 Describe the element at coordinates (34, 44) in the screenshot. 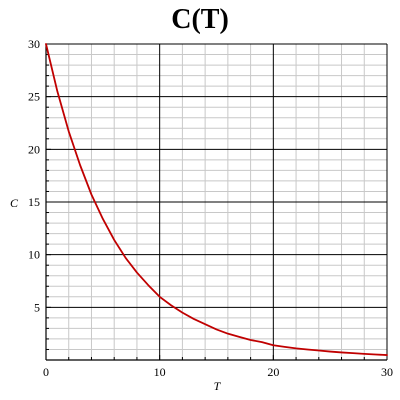

I see `y-tick-label: 30` at that location.